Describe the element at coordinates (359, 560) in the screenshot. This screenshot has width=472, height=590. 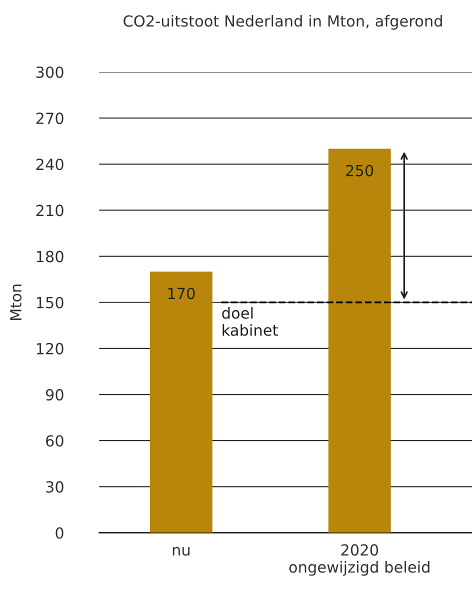
I see `x-tick-label: 2020 ongewijzigd beleid` at that location.